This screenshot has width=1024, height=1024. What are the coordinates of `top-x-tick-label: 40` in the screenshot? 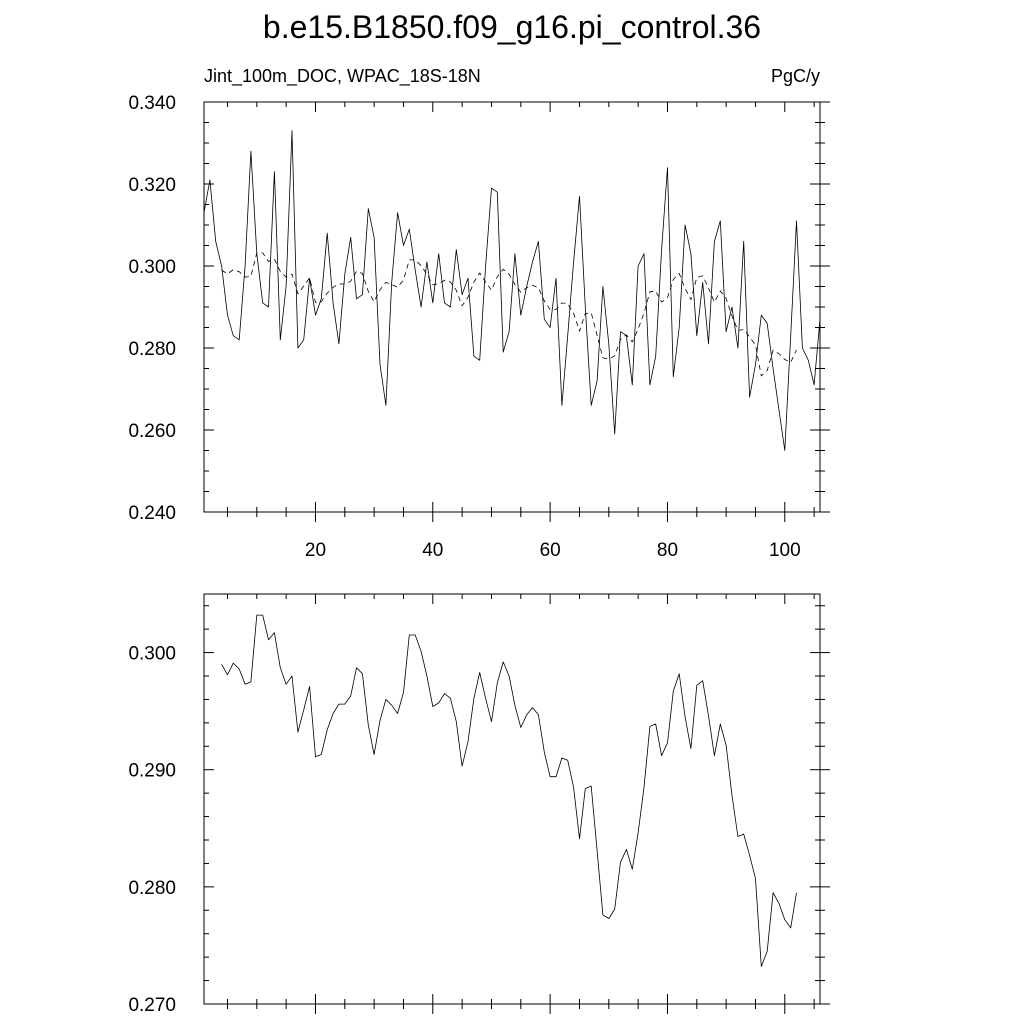 It's located at (432, 550).